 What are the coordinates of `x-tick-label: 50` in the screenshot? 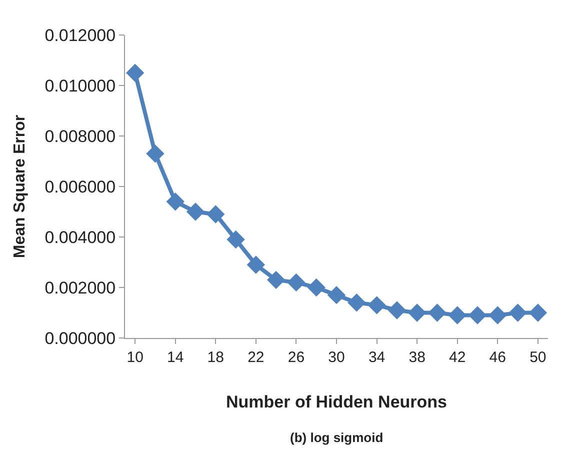 It's located at (538, 357).